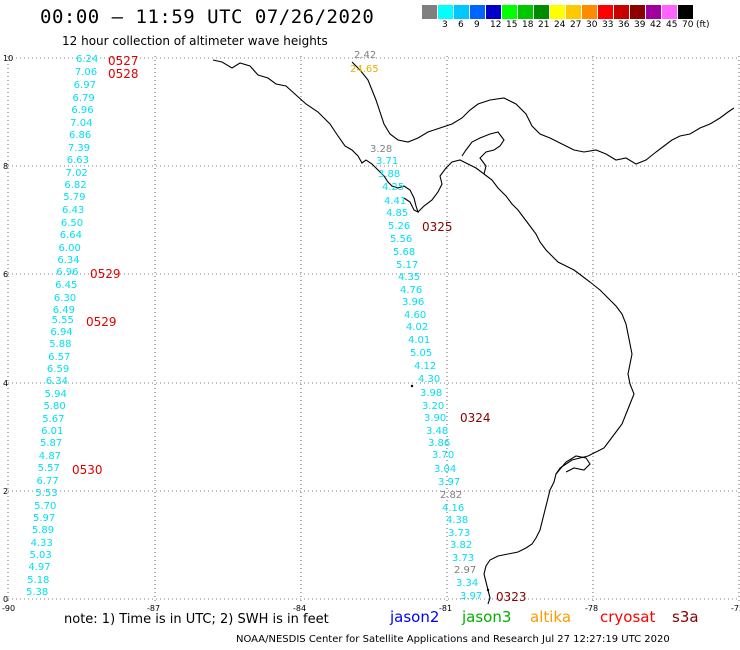  Describe the element at coordinates (123, 61) in the screenshot. I see `pass-time-label: 0527` at that location.